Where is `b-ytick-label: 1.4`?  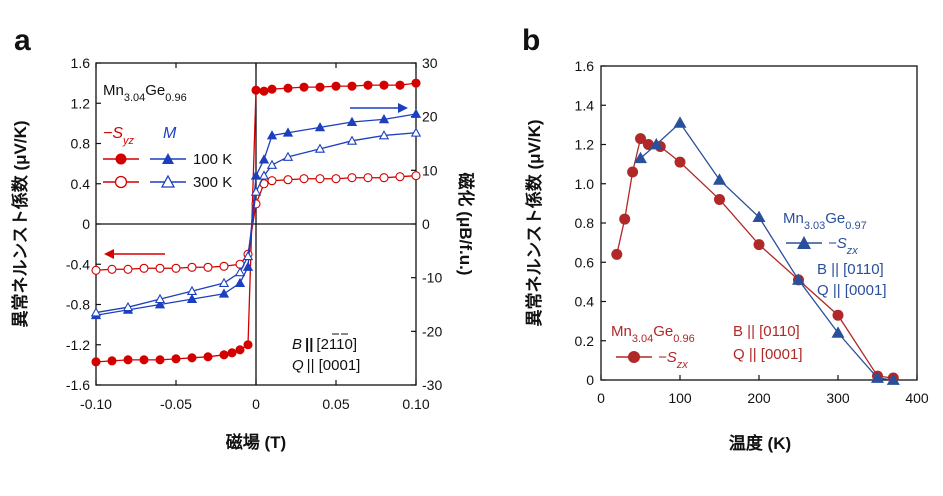 b-ytick-label: 1.4 is located at coordinates (585, 105).